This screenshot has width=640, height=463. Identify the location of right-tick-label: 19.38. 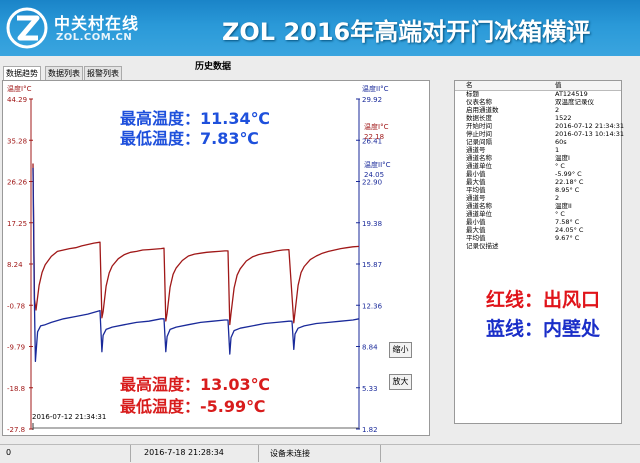
(372, 224).